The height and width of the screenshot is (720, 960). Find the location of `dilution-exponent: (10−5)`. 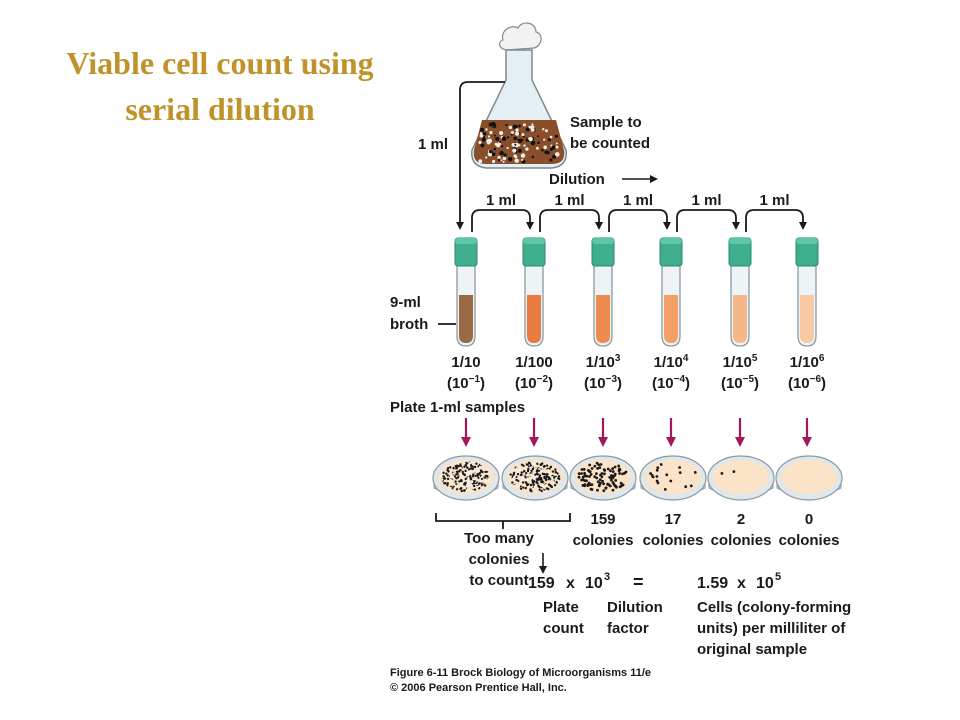

dilution-exponent: (10−5) is located at coordinates (740, 383).